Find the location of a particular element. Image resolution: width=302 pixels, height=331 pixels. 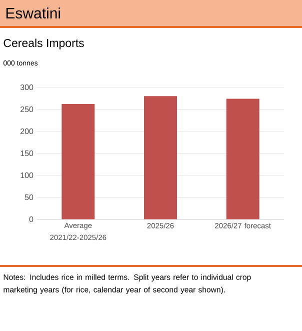

chart-title: Eswatini is located at coordinates (33, 12).